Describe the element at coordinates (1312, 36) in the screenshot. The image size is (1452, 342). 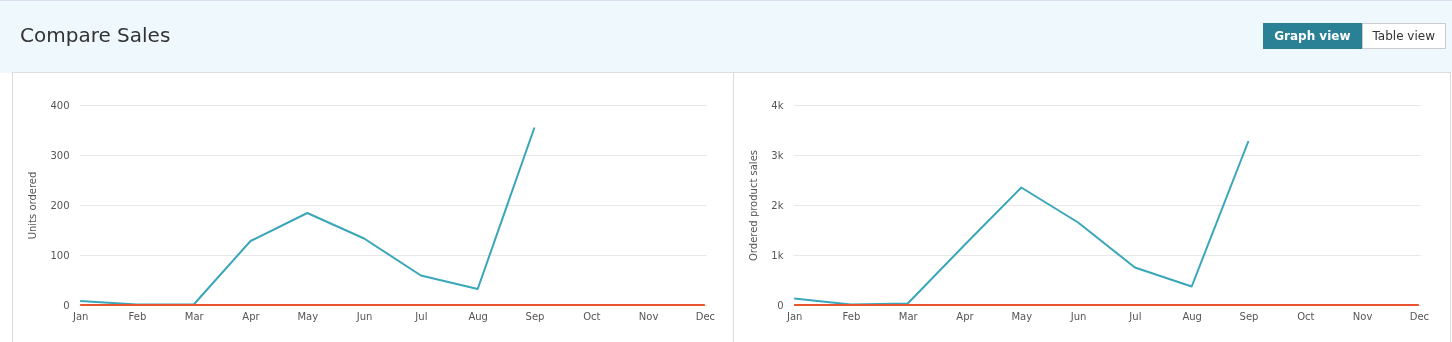
I see `graph-view-button: Graph view` at that location.